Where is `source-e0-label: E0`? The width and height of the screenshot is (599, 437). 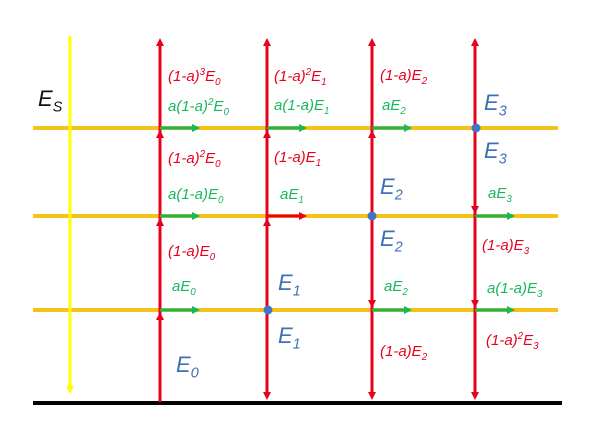
source-e0-label: E0 is located at coordinates (187, 367).